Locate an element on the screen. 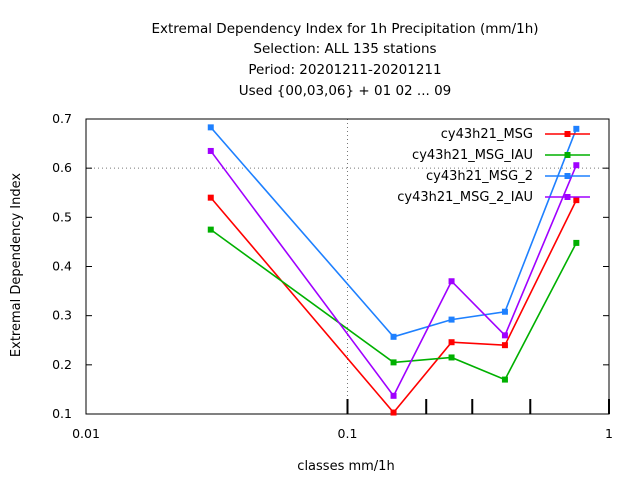 This screenshot has height=480, width=640. y-tick-label: 0.6 is located at coordinates (62, 167).